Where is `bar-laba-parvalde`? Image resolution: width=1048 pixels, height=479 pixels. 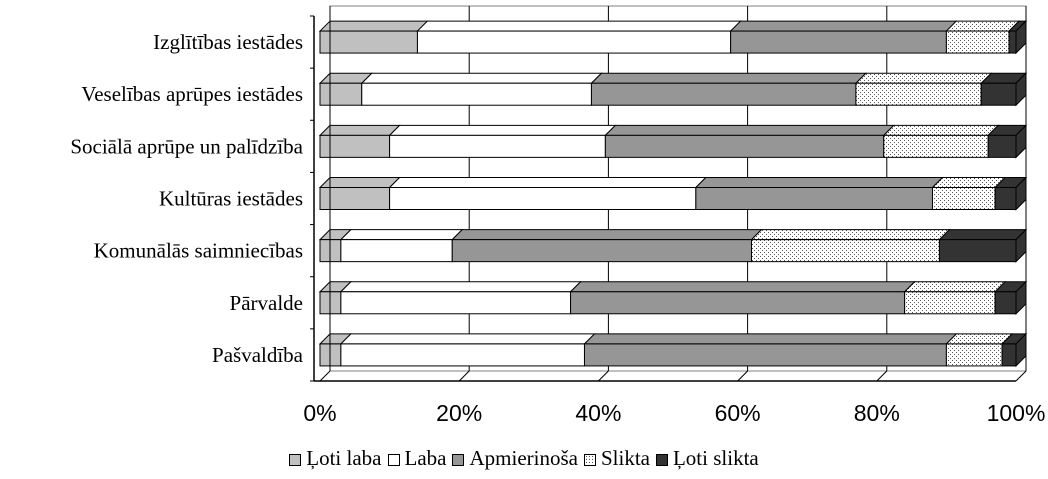 bar-laba-parvalde is located at coordinates (460, 298).